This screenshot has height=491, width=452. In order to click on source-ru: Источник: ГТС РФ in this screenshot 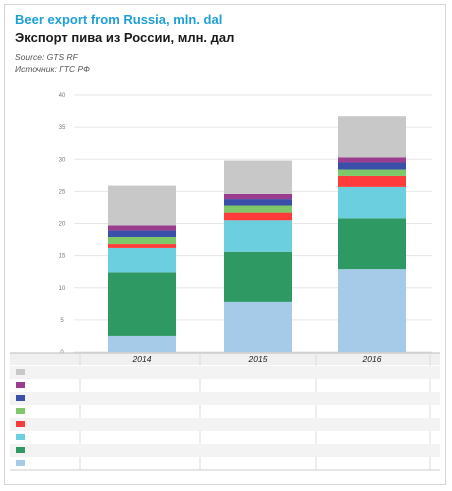, I will do `click(52, 69)`.